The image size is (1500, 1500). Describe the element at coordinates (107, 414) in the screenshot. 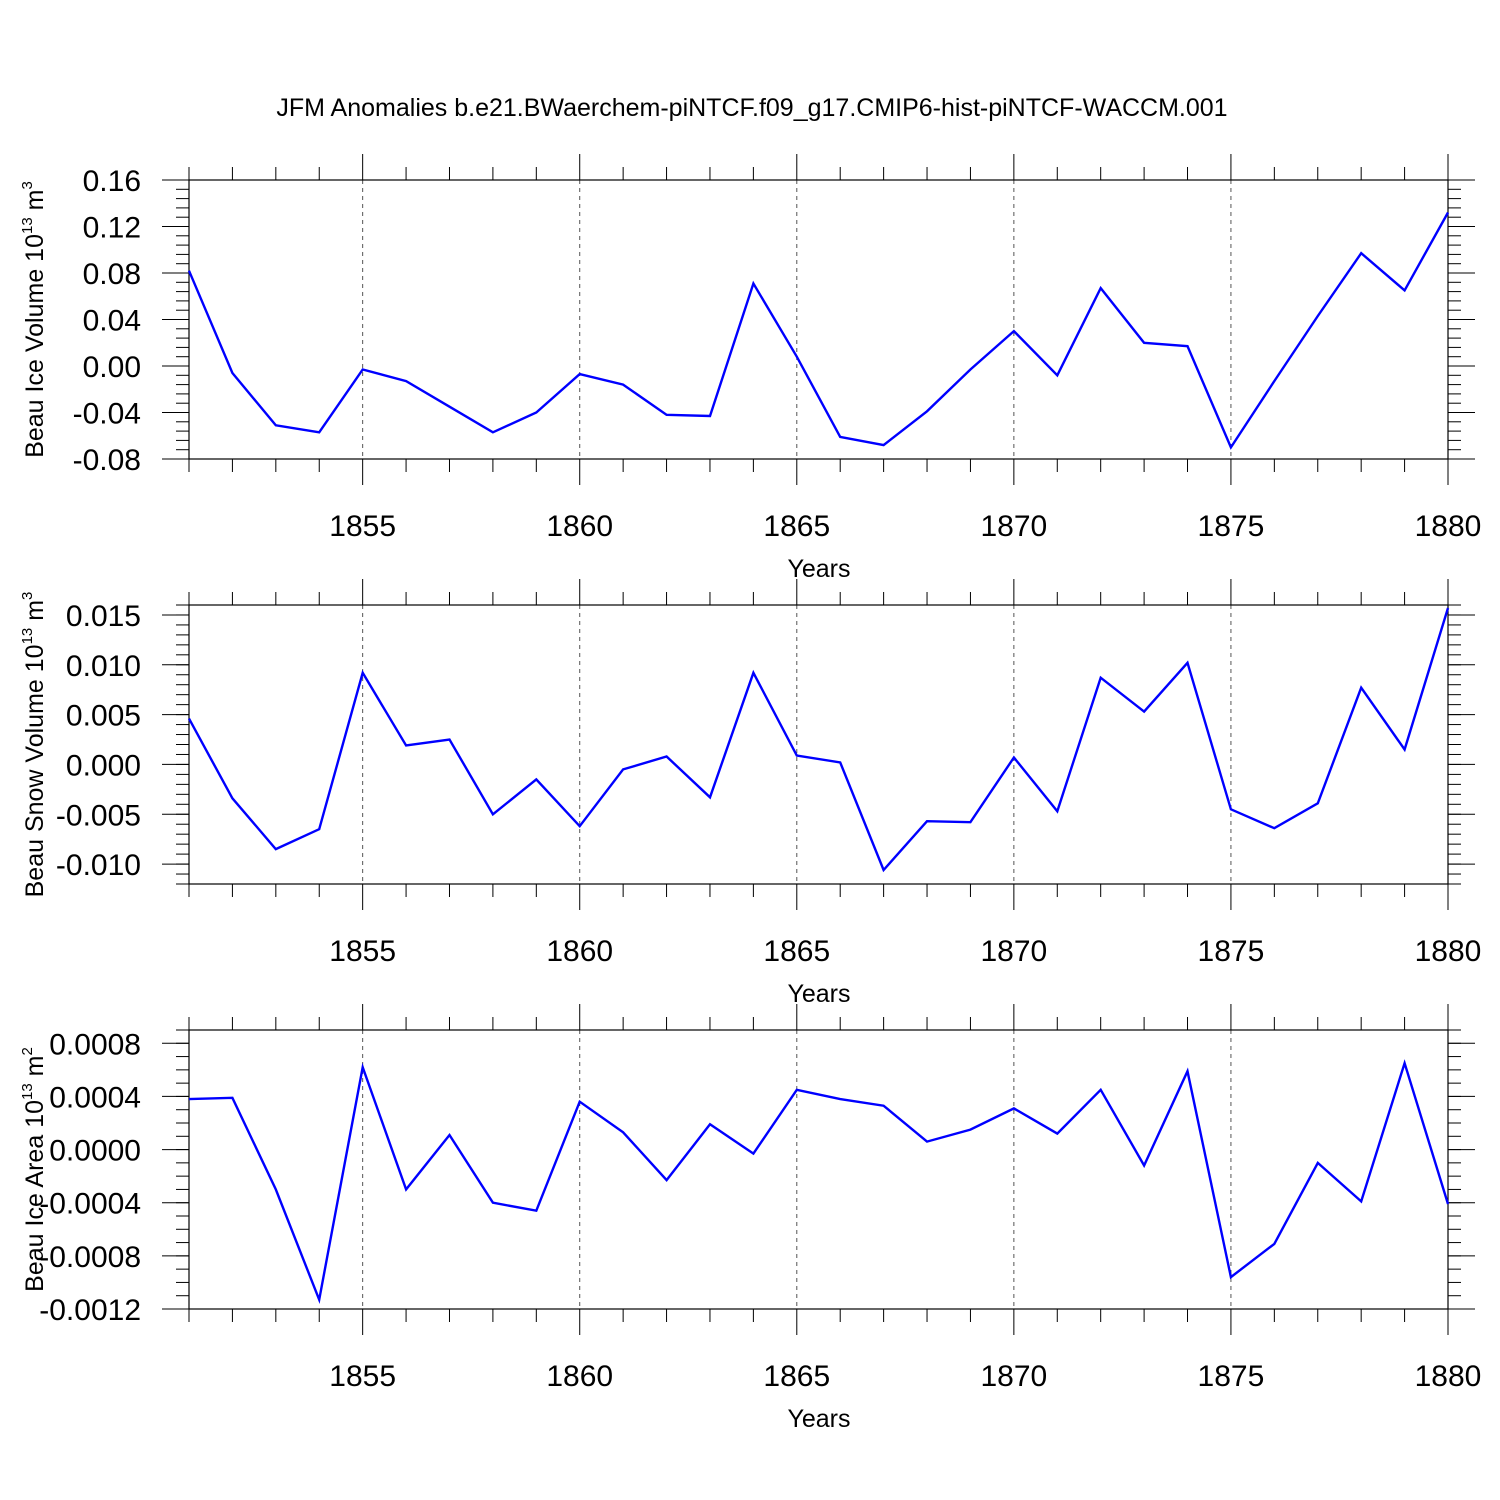

I see `y-tick-label: -0.04` at that location.